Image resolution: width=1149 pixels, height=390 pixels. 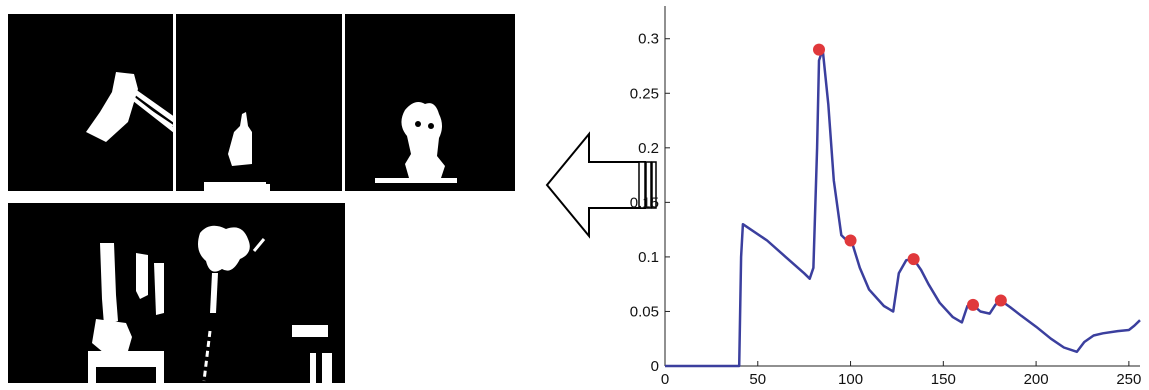 What do you see at coordinates (644, 93) in the screenshot?
I see `y-tick-label: 0.25` at bounding box center [644, 93].